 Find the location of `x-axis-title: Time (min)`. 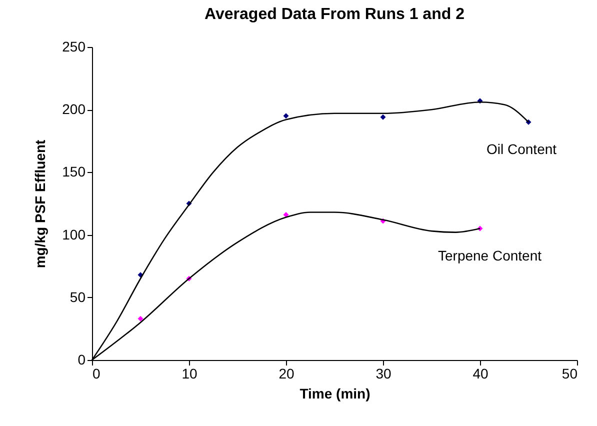

x-axis-title: Time (min) is located at coordinates (335, 394).